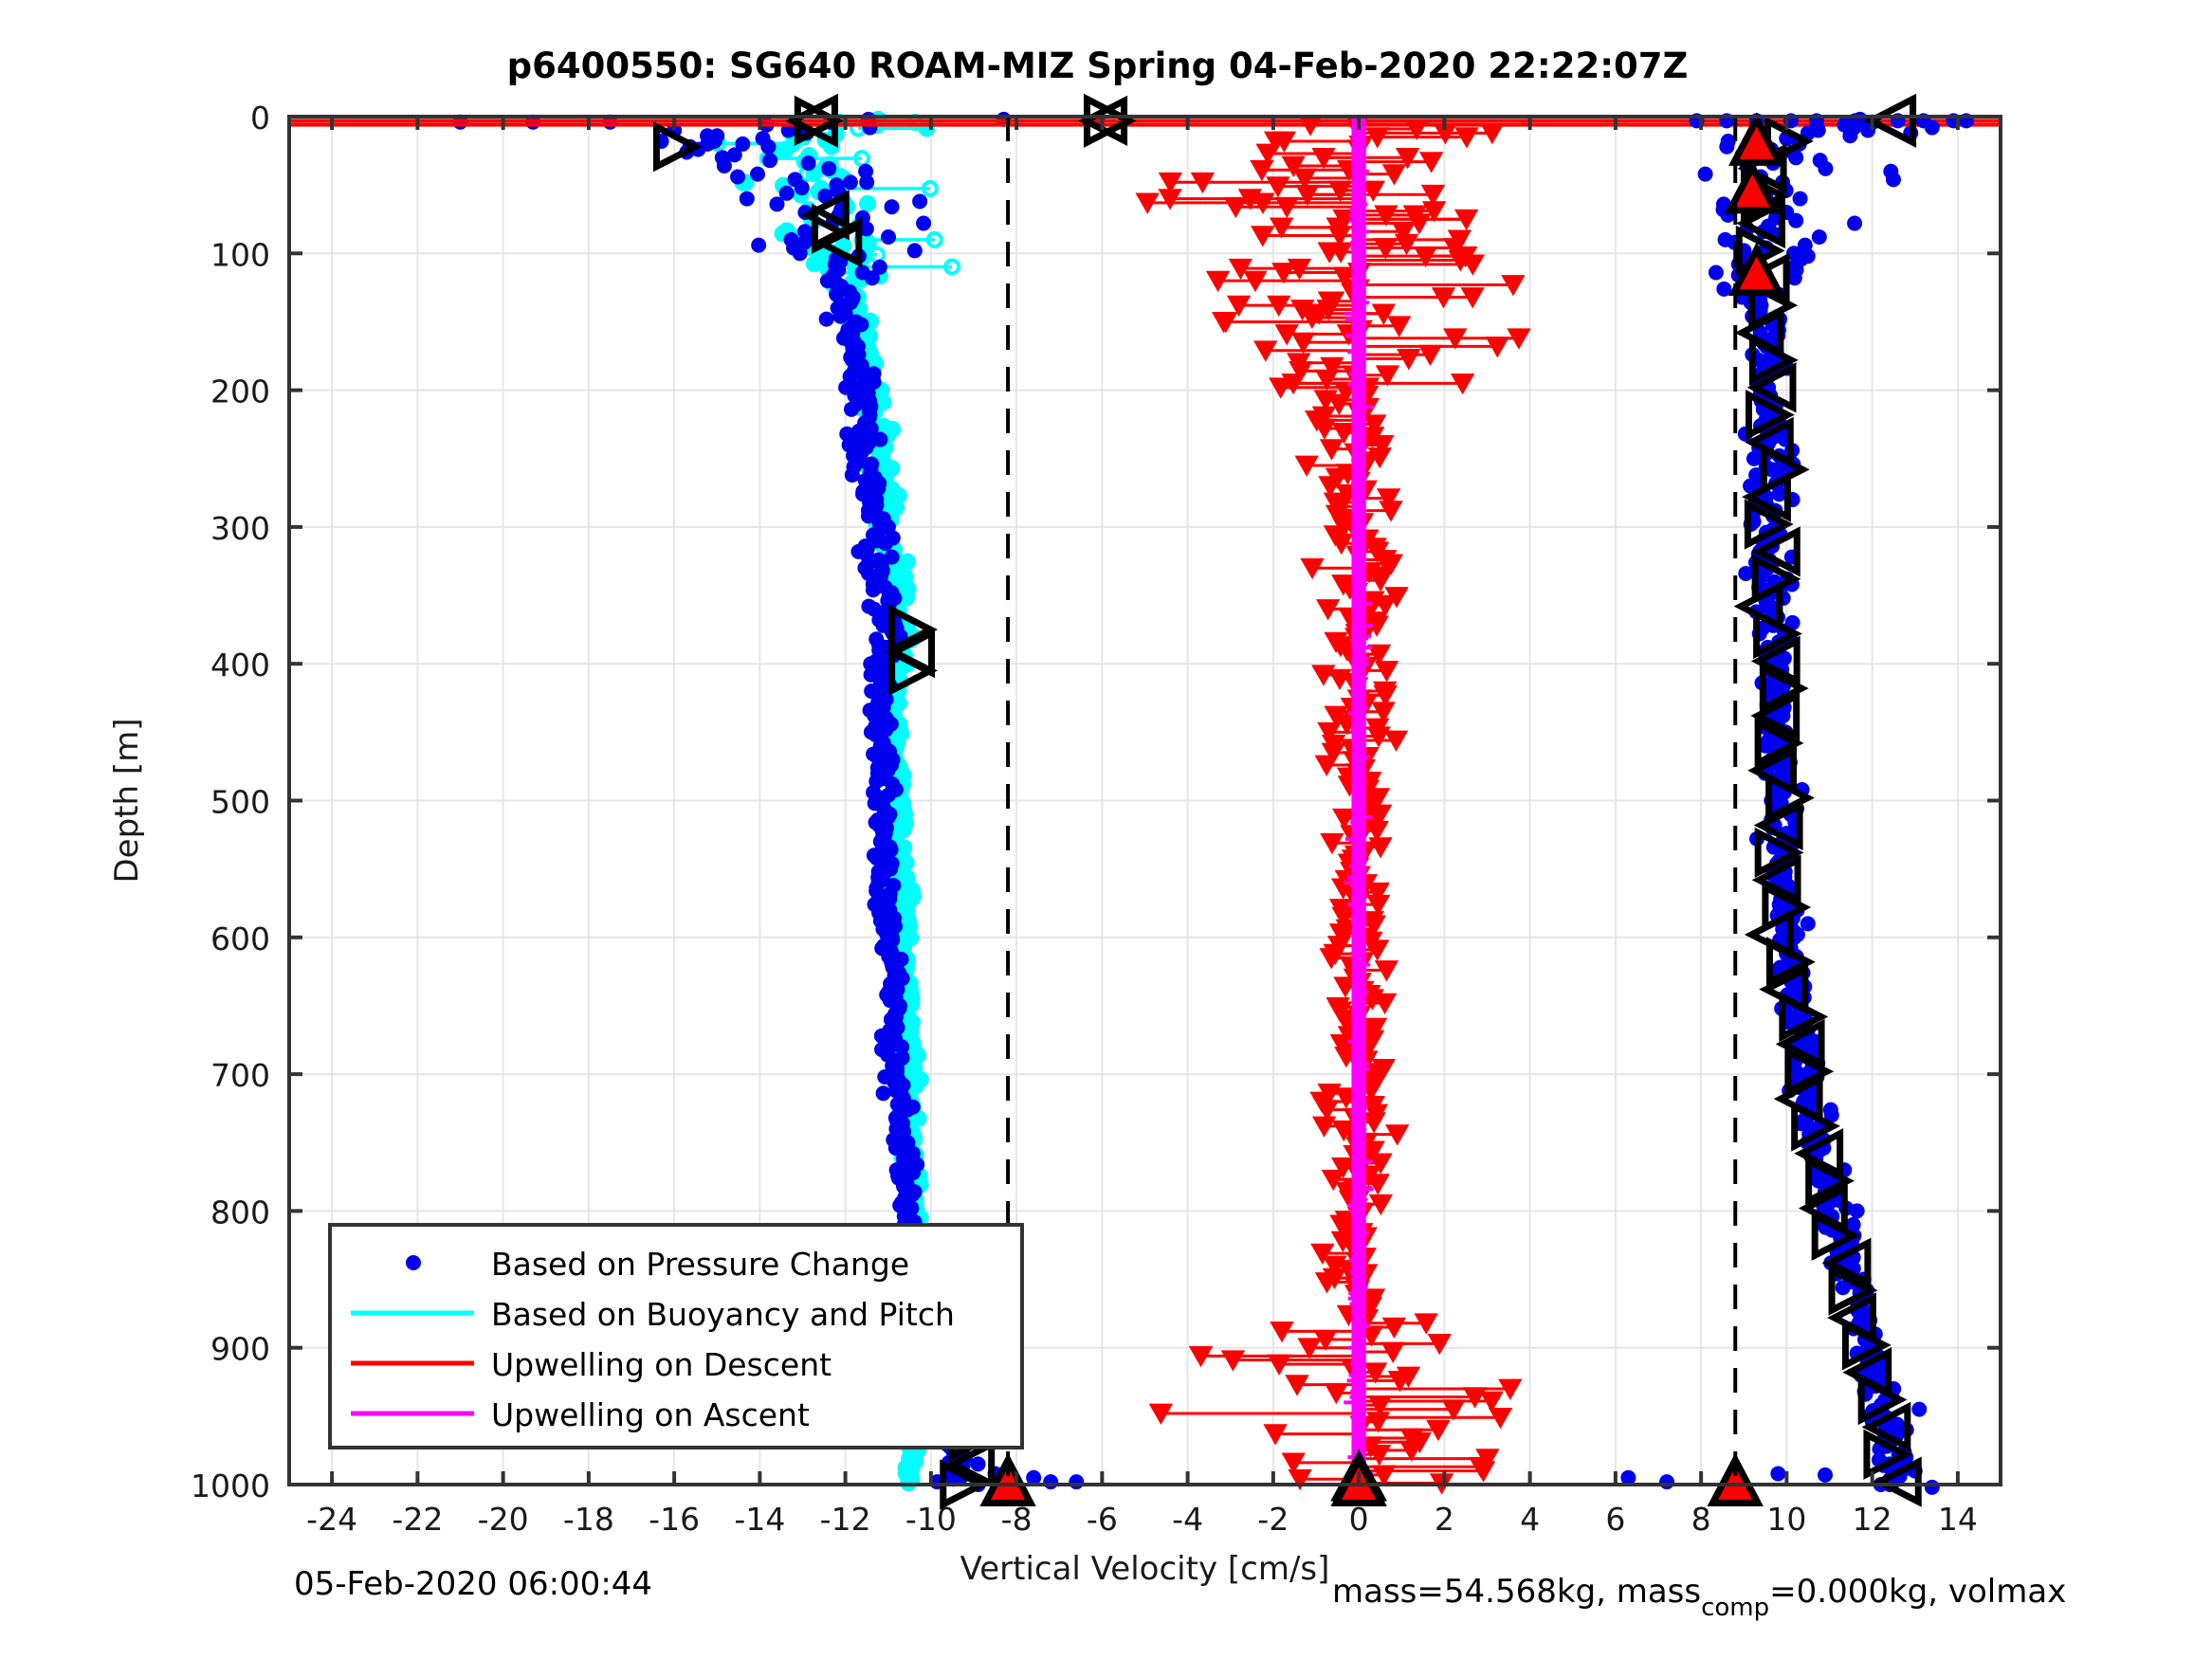 This screenshot has width=2212, height=1659. What do you see at coordinates (240, 392) in the screenshot?
I see `y-tick-label: 200` at bounding box center [240, 392].